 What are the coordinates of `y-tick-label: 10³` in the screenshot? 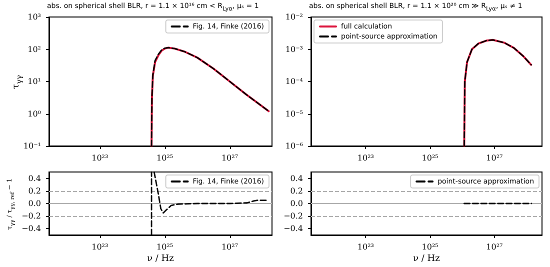 It's located at (34, 17).